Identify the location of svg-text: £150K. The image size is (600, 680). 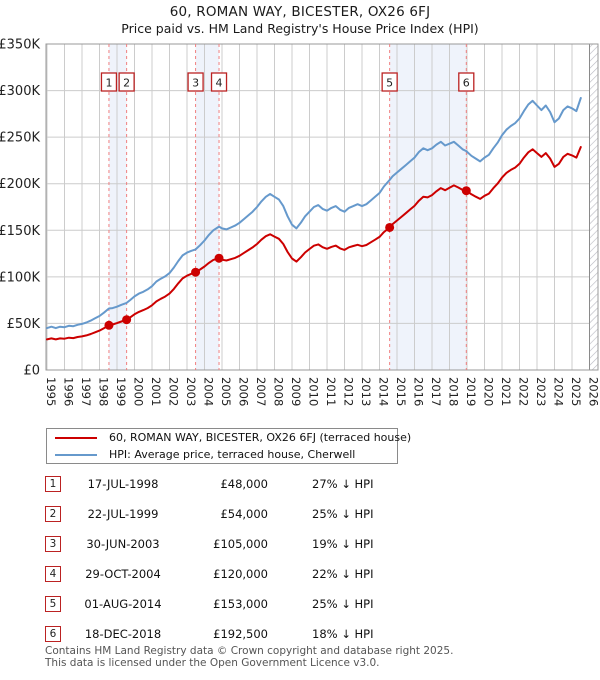
(20, 231).